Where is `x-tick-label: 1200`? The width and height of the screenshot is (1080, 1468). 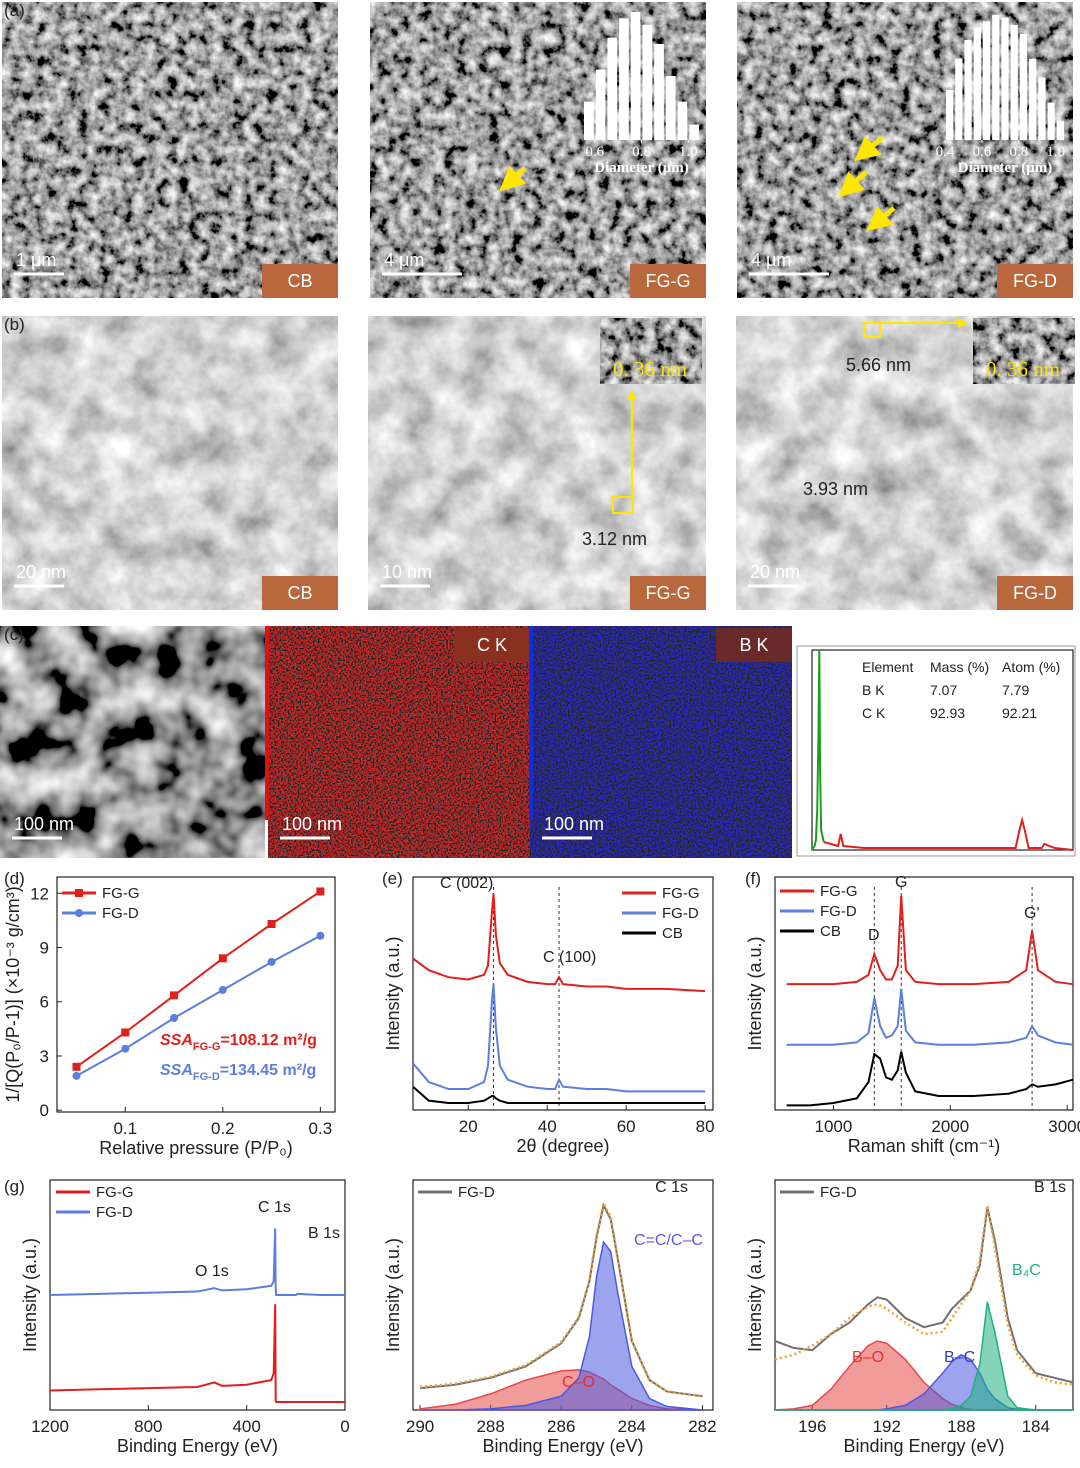 x-tick-label: 1200 is located at coordinates (50, 1426).